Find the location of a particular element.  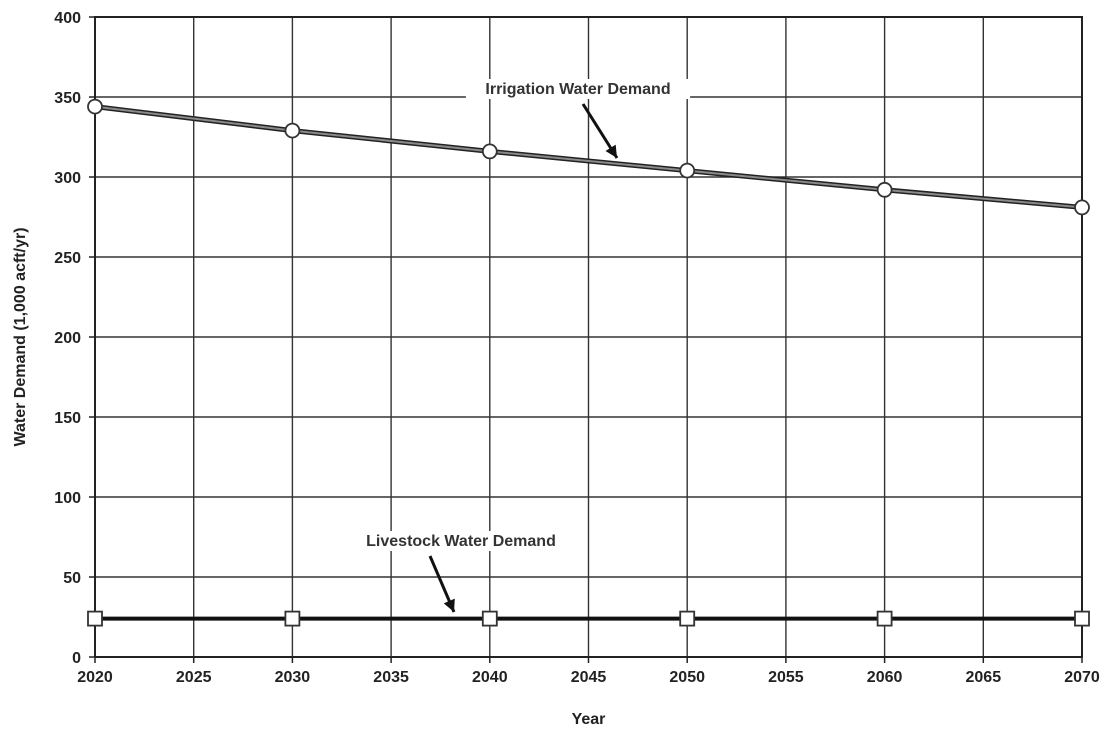

series-line is located at coordinates (588, 157).